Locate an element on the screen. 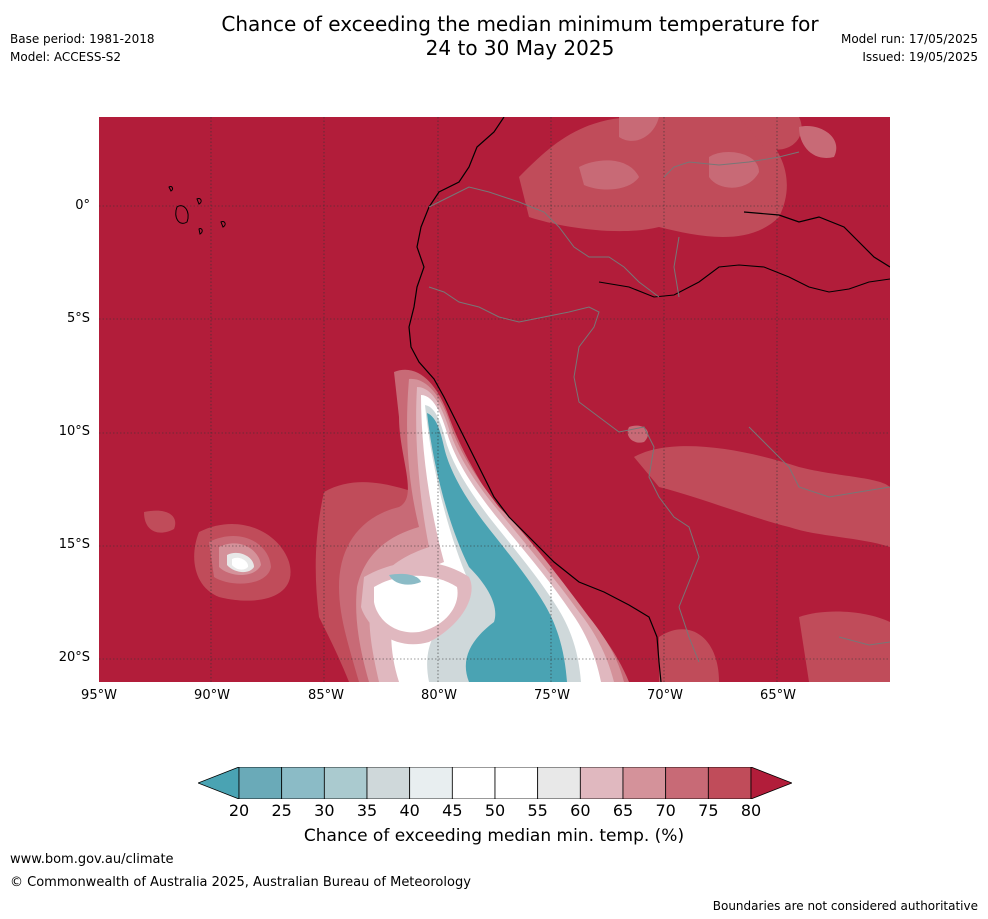 This screenshot has height=919, width=988. amazon-river is located at coordinates (744, 281).